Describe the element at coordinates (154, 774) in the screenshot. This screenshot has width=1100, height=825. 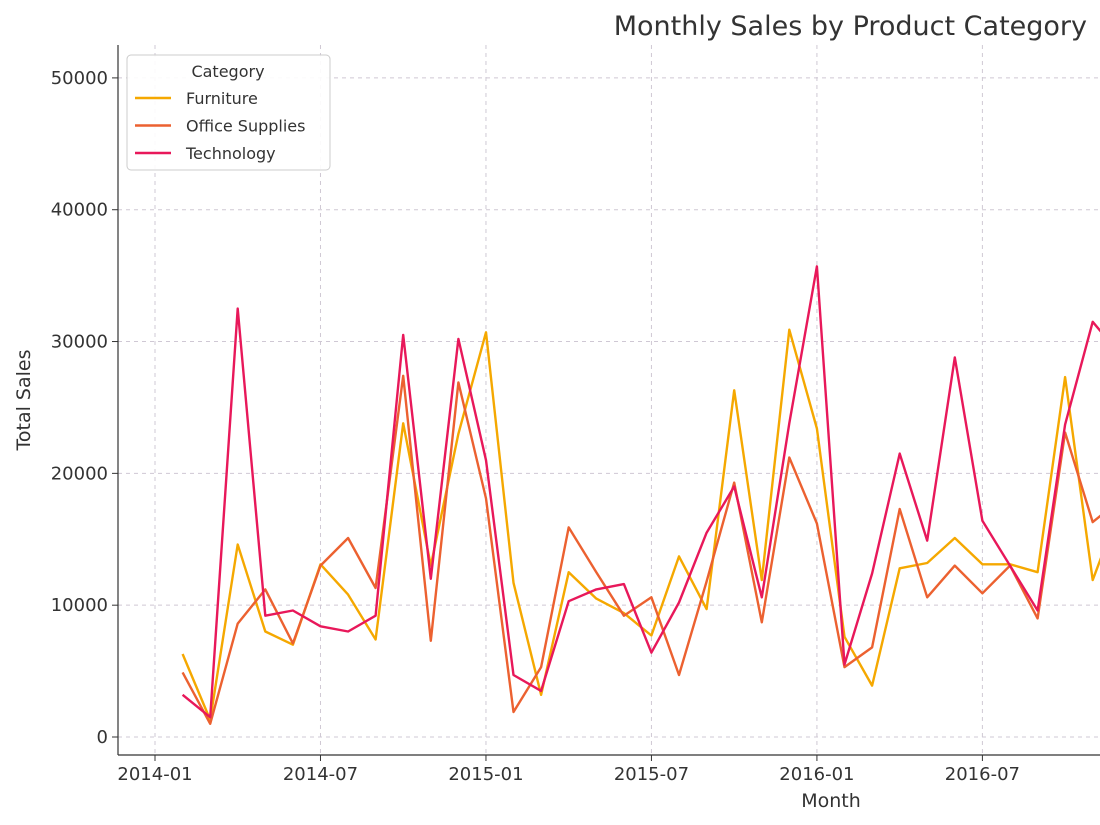
I see `x-tick-label: 2014-01` at that location.